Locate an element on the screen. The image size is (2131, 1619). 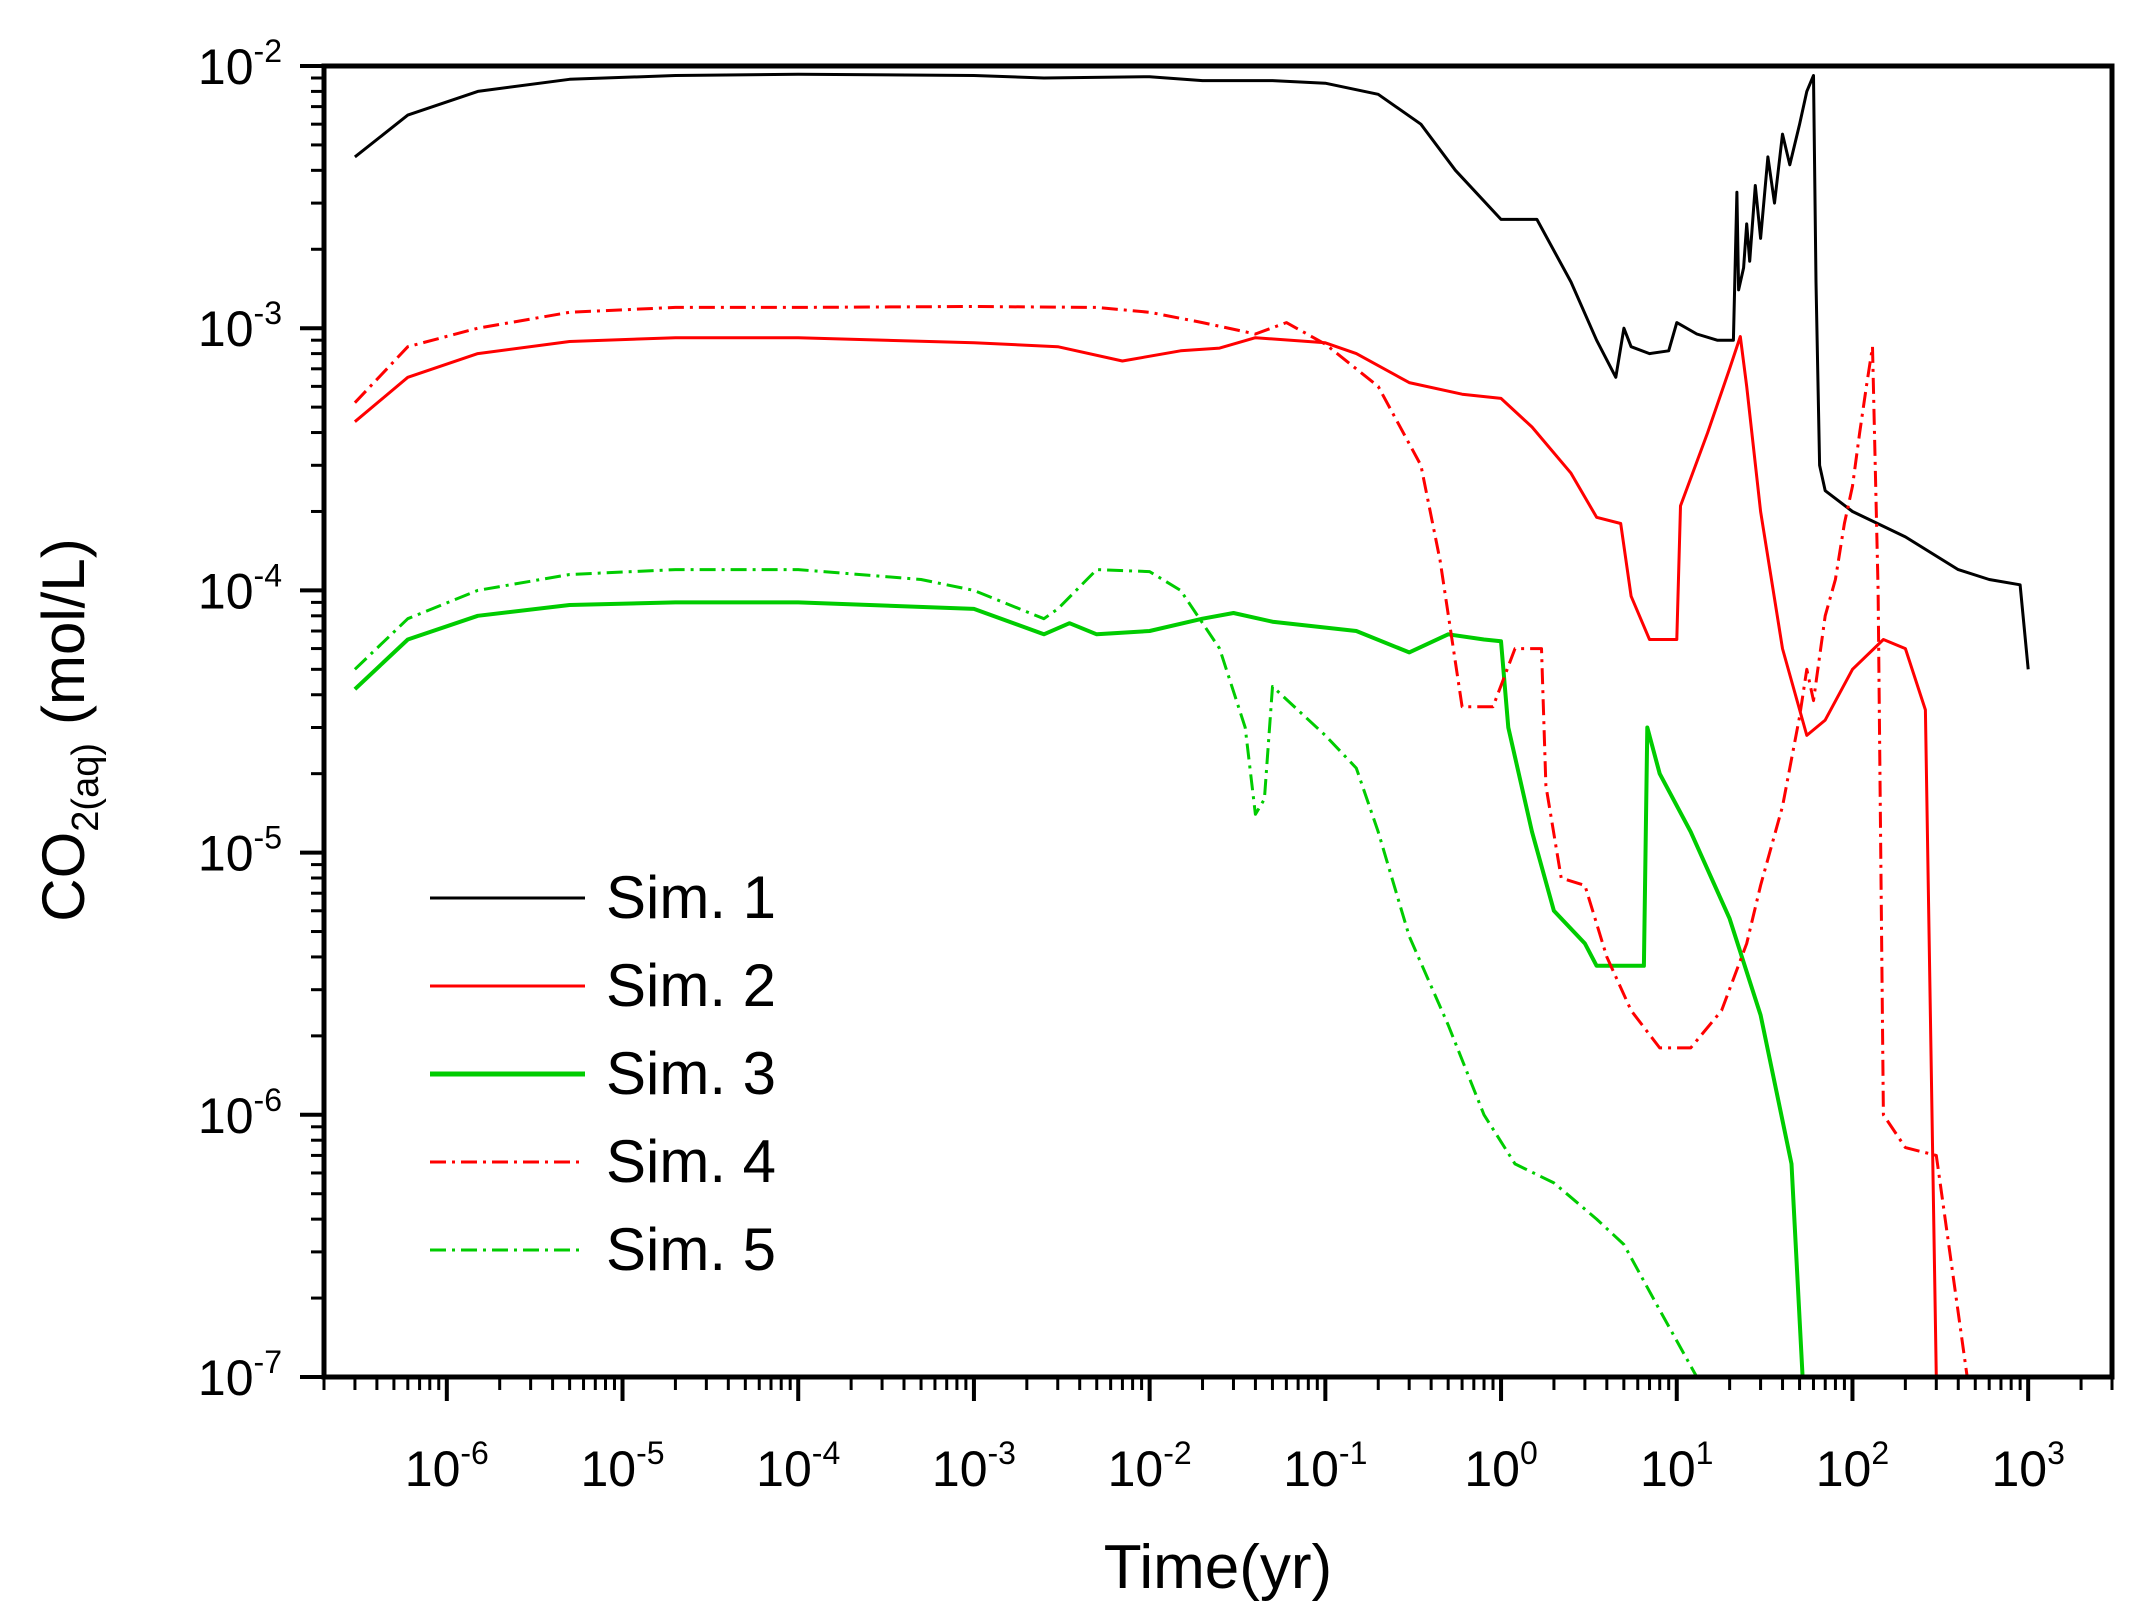
x-tick-label: 10² is located at coordinates (1852, 1466).